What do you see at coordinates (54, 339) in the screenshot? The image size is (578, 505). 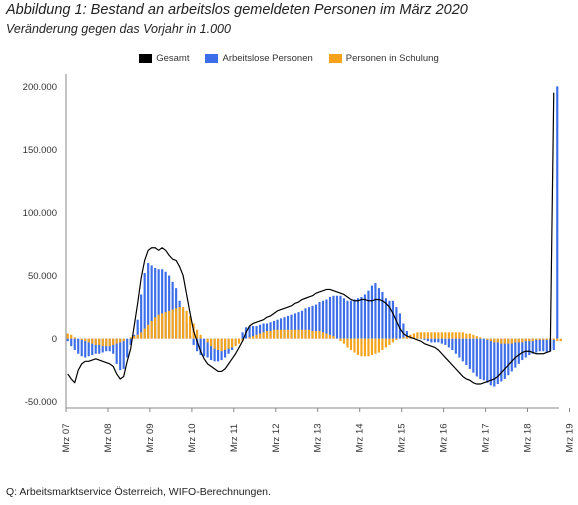 I see `y-tick-label: 0` at bounding box center [54, 339].